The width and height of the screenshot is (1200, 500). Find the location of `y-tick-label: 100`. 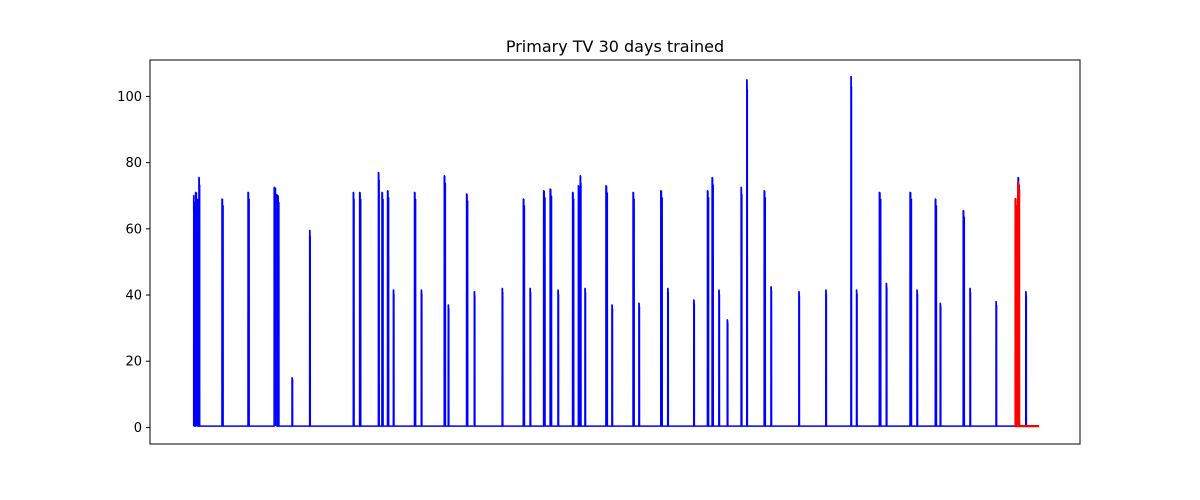

y-tick-label: 100 is located at coordinates (129, 97).